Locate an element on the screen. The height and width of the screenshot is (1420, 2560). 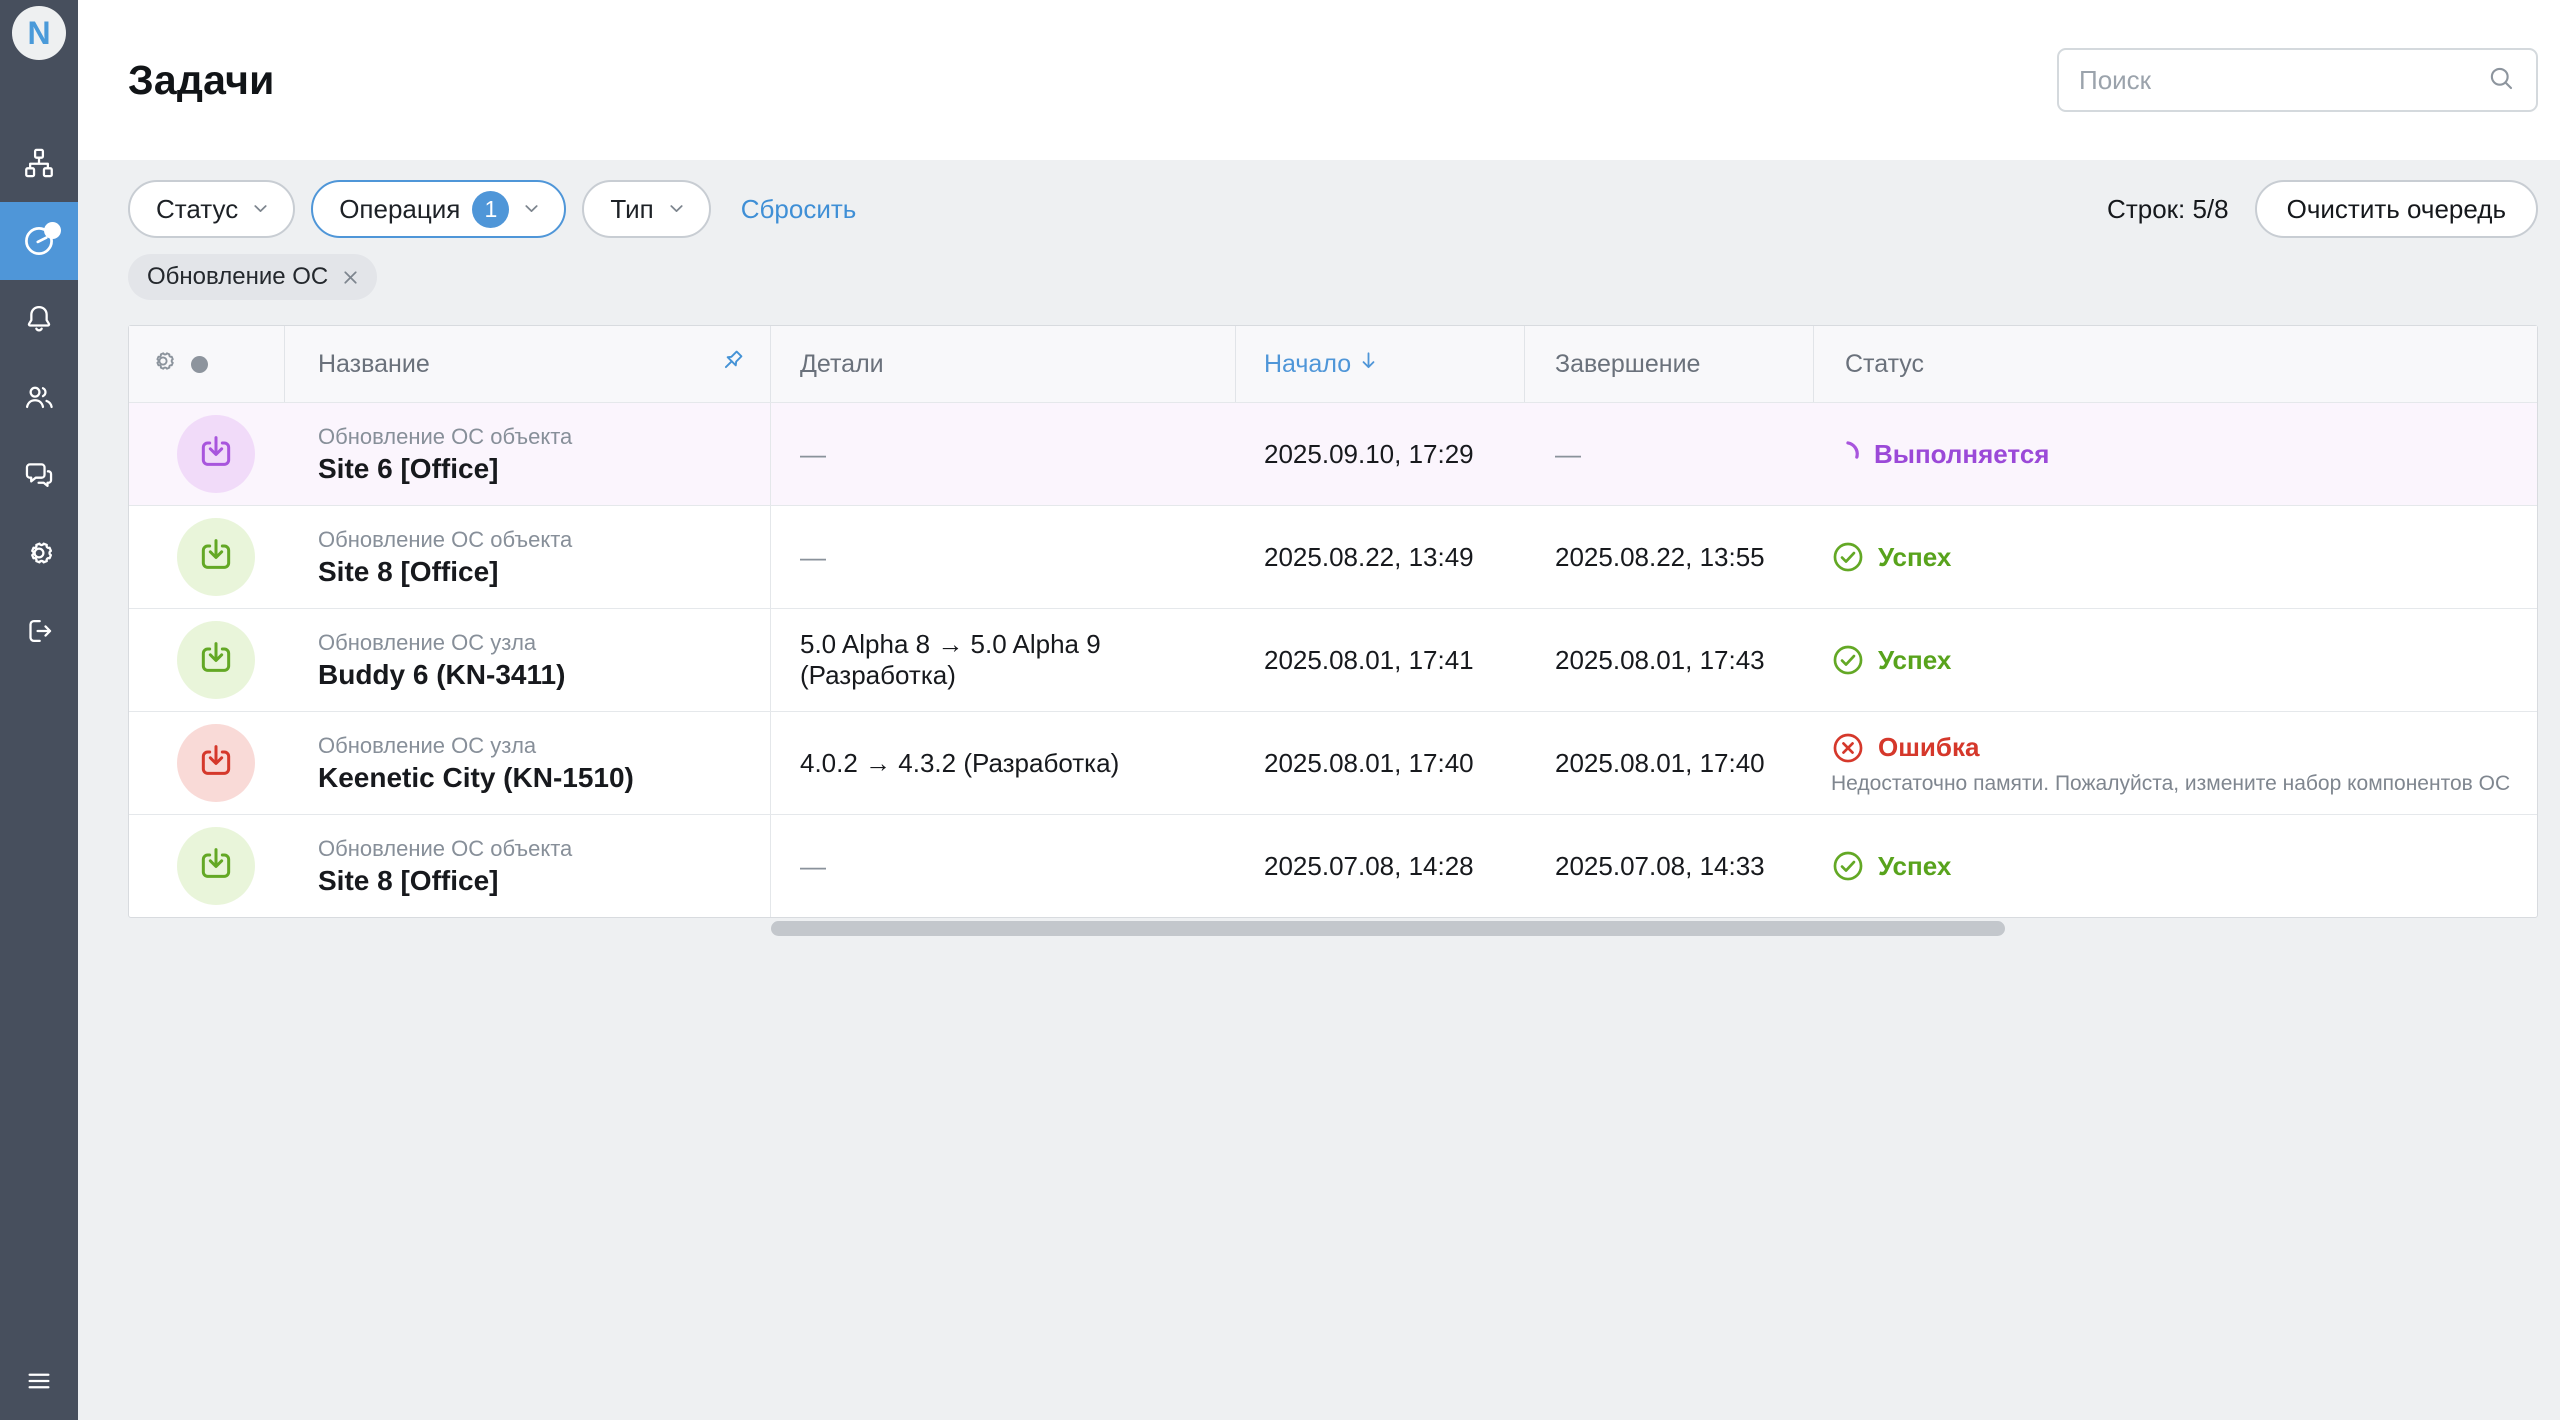
sidebar-item-tasks is located at coordinates (39, 241).